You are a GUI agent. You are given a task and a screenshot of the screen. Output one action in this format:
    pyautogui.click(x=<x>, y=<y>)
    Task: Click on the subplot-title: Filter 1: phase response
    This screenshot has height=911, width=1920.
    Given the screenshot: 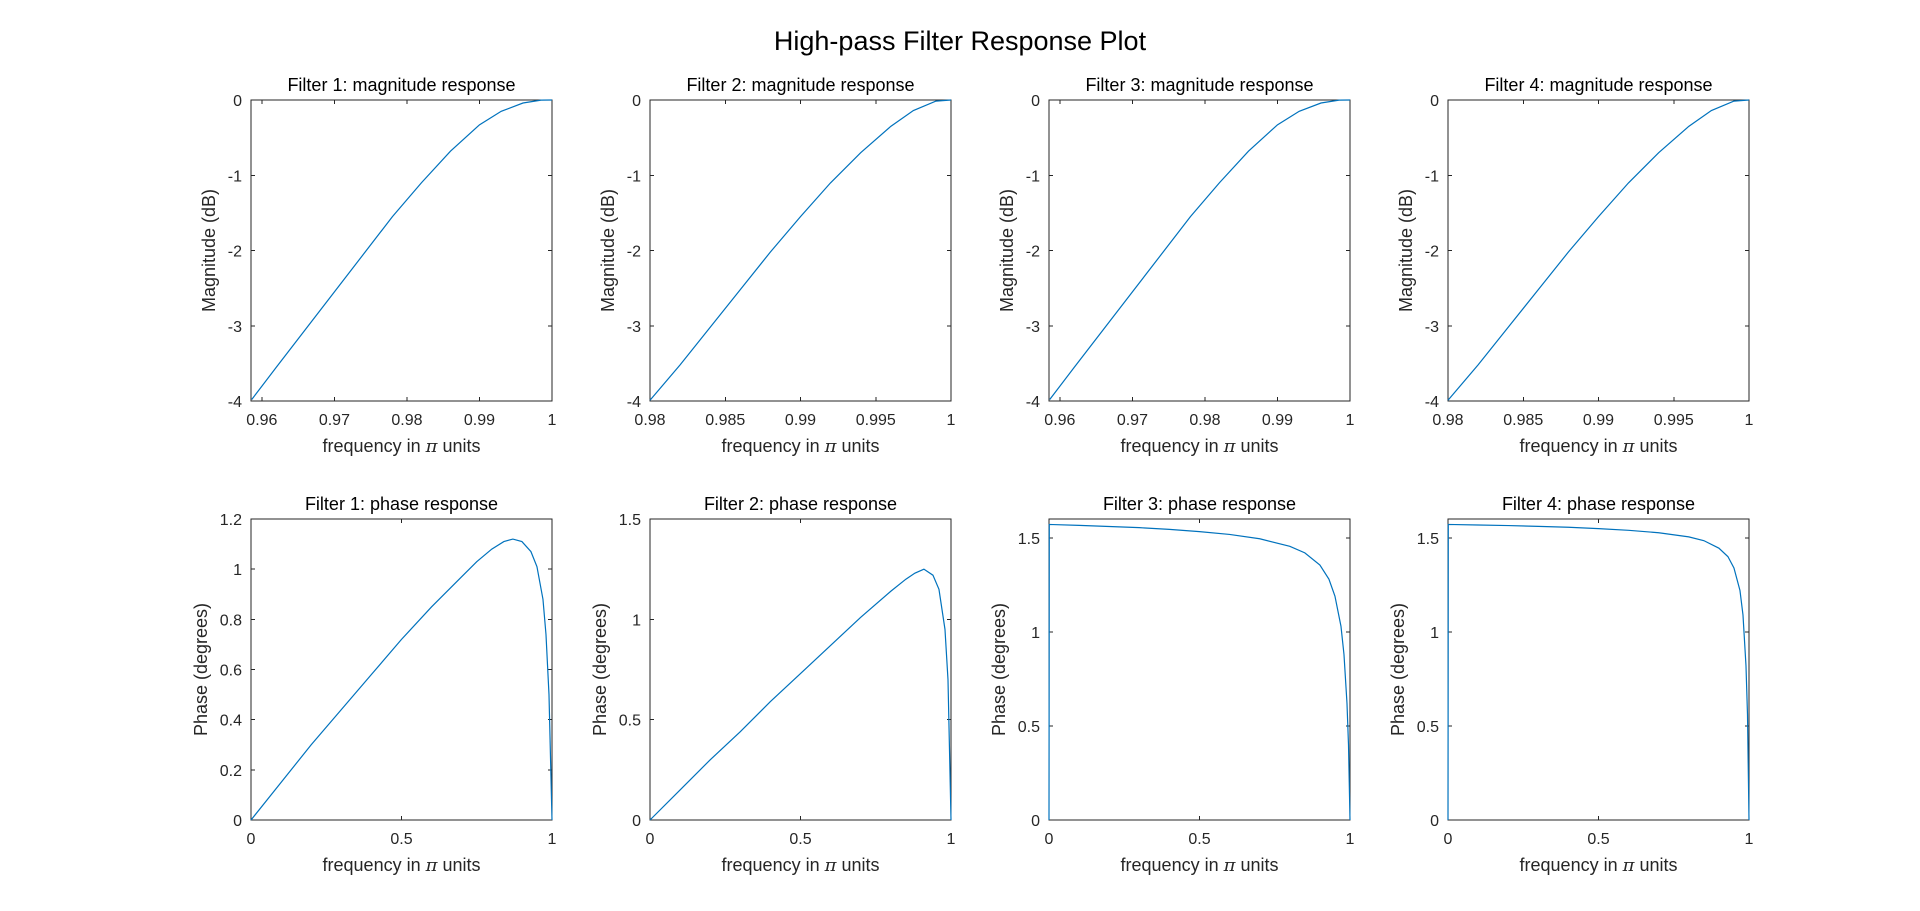 What is the action you would take?
    pyautogui.click(x=401, y=504)
    